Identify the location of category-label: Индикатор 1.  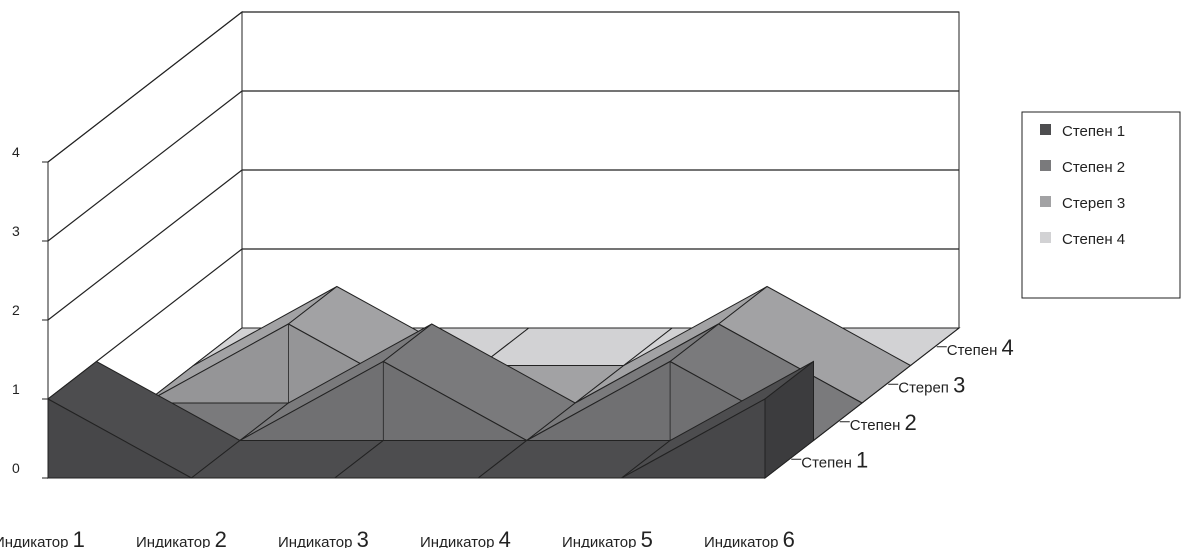
(42, 537).